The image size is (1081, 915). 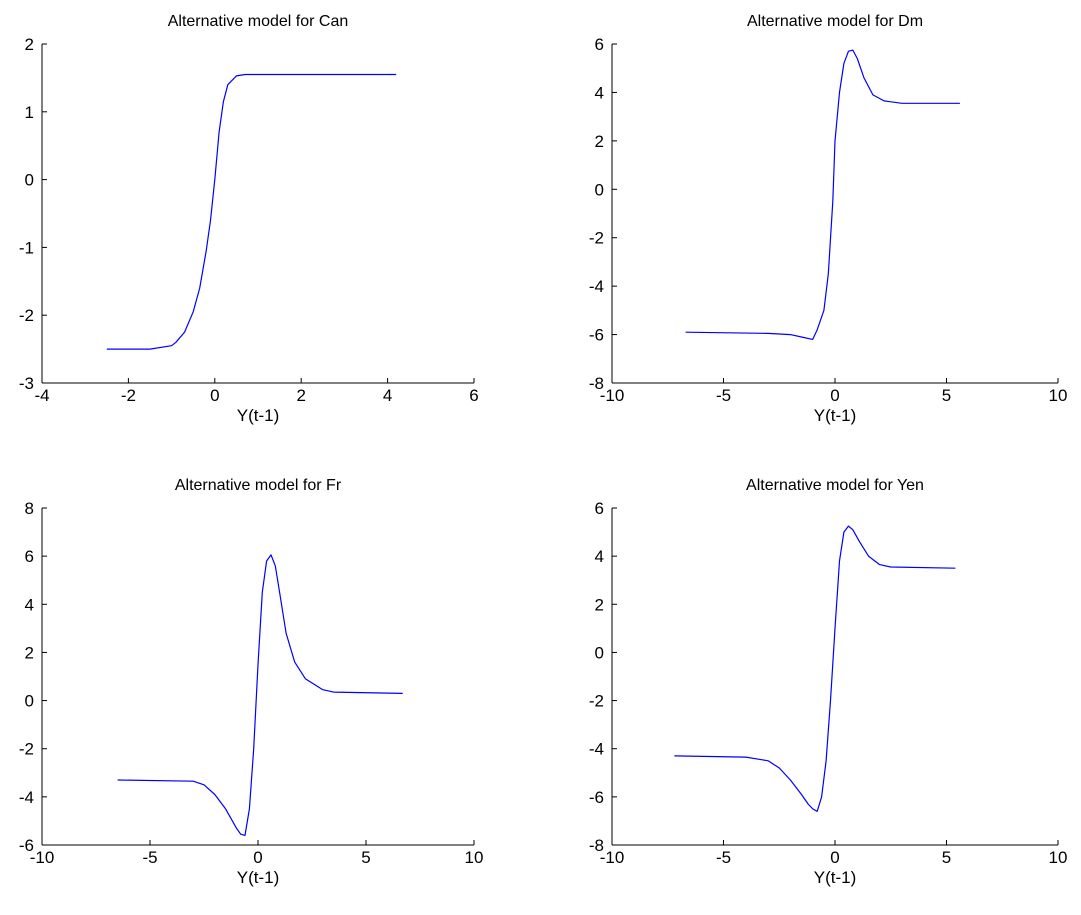 I want to click on x-tick-label: 6, so click(x=473, y=395).